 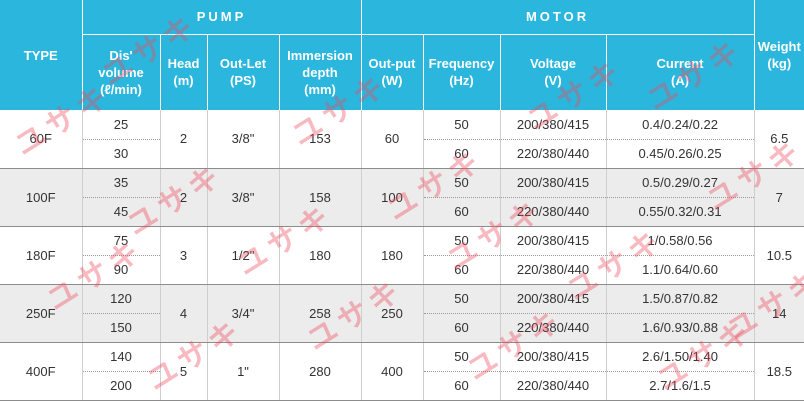 I want to click on table-row: 200 60 220/380/440 2.7/1.6/1.5, so click(x=402, y=386).